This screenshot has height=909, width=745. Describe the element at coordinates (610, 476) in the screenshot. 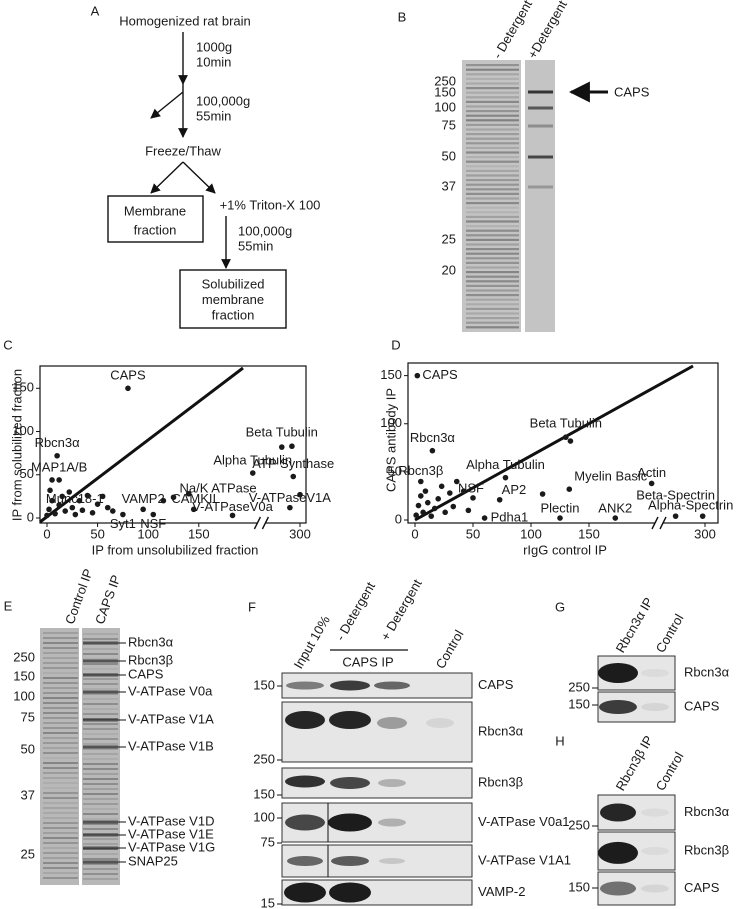

I see `point-label: Myelin Basic` at that location.